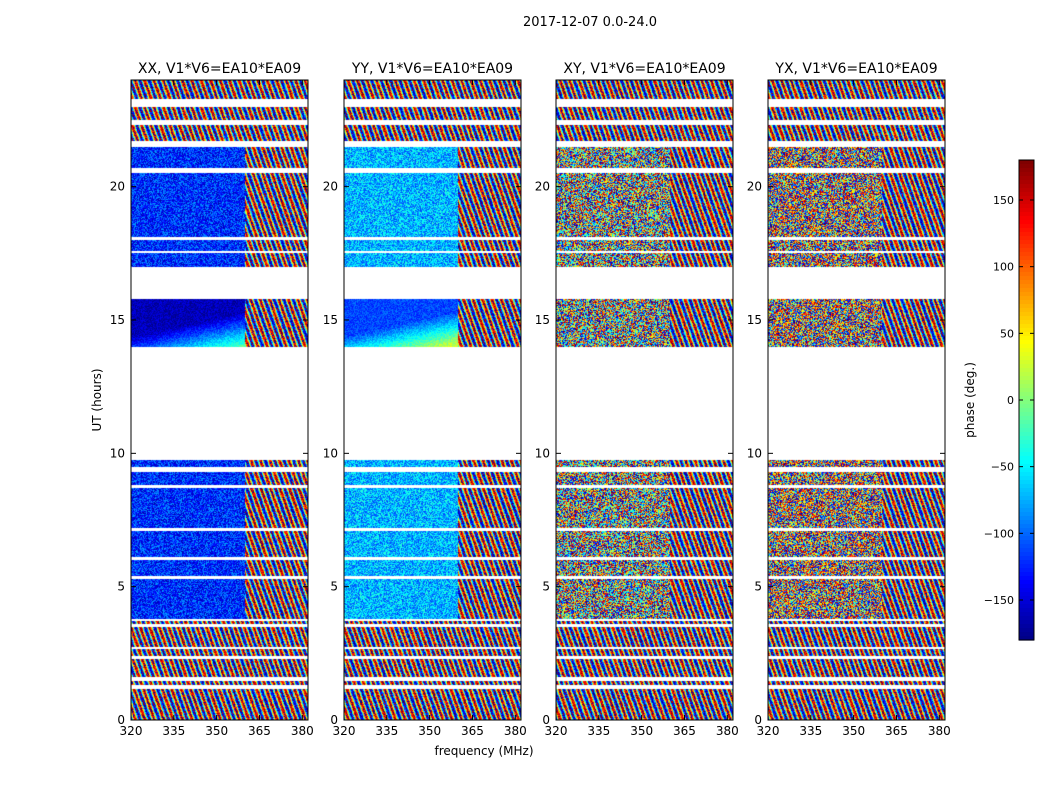 The width and height of the screenshot is (1050, 800). I want to click on colorbar-tick-label: −100, so click(999, 533).